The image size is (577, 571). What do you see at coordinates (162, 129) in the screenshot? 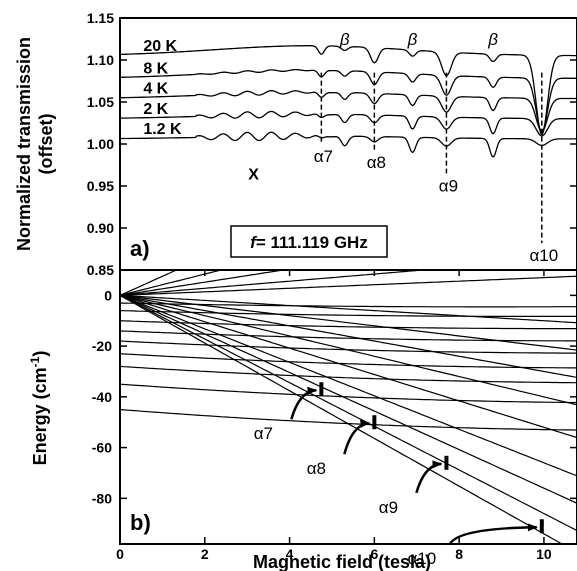
I see `series-label: 1.2 K` at bounding box center [162, 129].